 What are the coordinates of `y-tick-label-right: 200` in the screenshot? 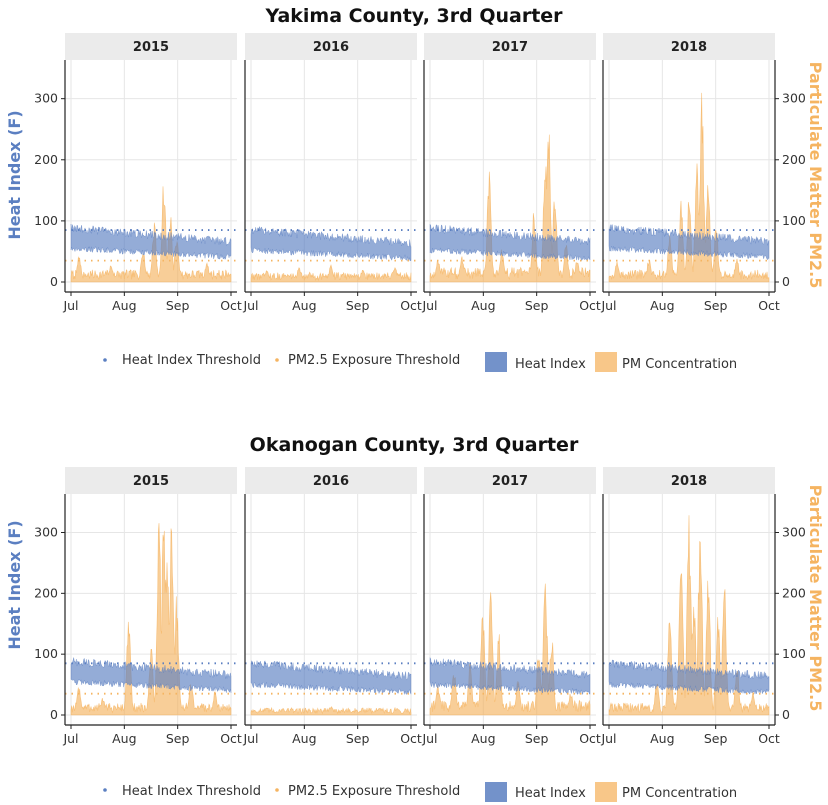 It's located at (794, 159).